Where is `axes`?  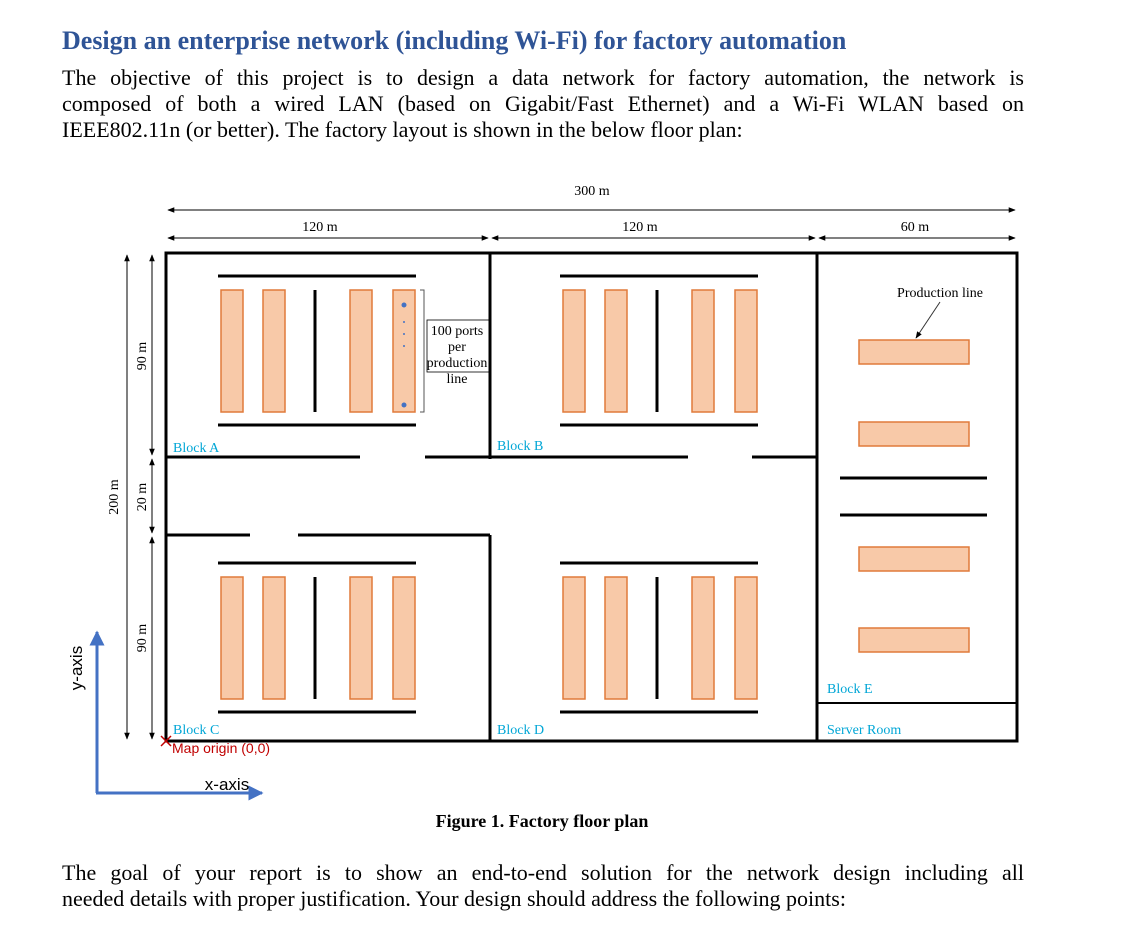 axes is located at coordinates (176, 715).